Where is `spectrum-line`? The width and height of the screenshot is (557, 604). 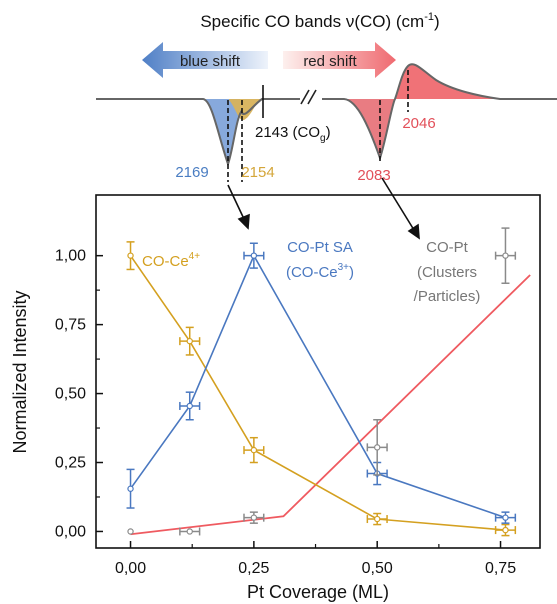
spectrum-line is located at coordinates (326, 115).